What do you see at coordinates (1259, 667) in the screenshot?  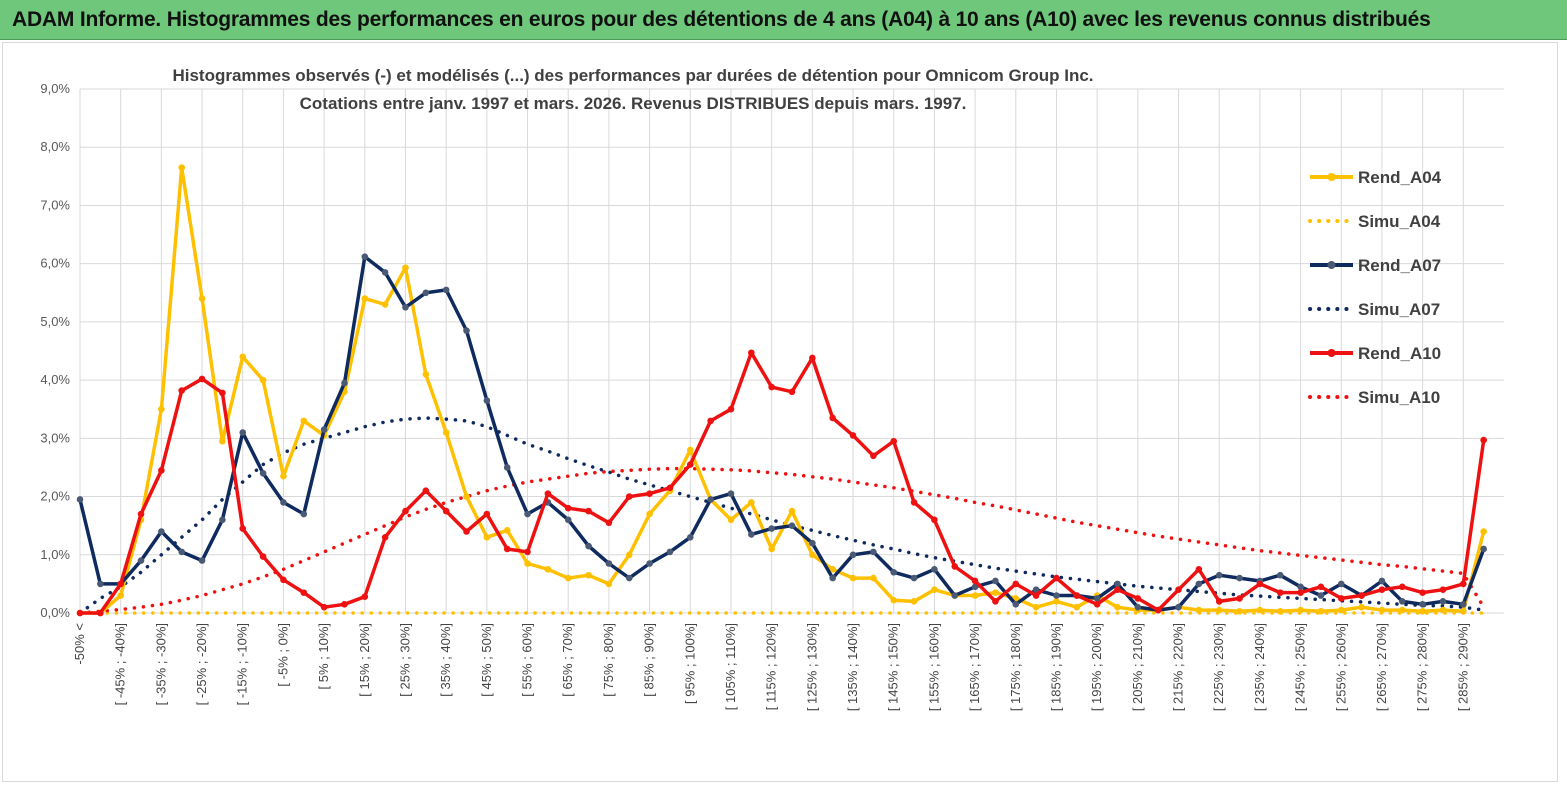 I see `x-tick-label: [ 235% ; 240%]` at bounding box center [1259, 667].